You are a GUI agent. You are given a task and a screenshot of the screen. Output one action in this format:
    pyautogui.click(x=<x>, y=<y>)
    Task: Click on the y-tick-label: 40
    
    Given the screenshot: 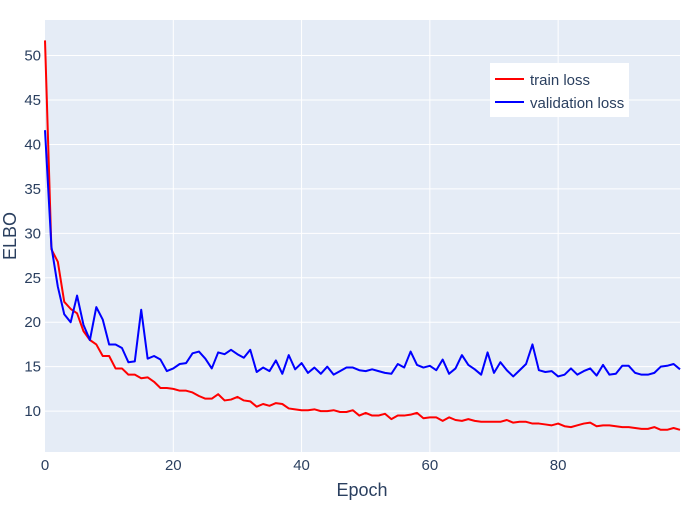 What is the action you would take?
    pyautogui.click(x=32, y=144)
    